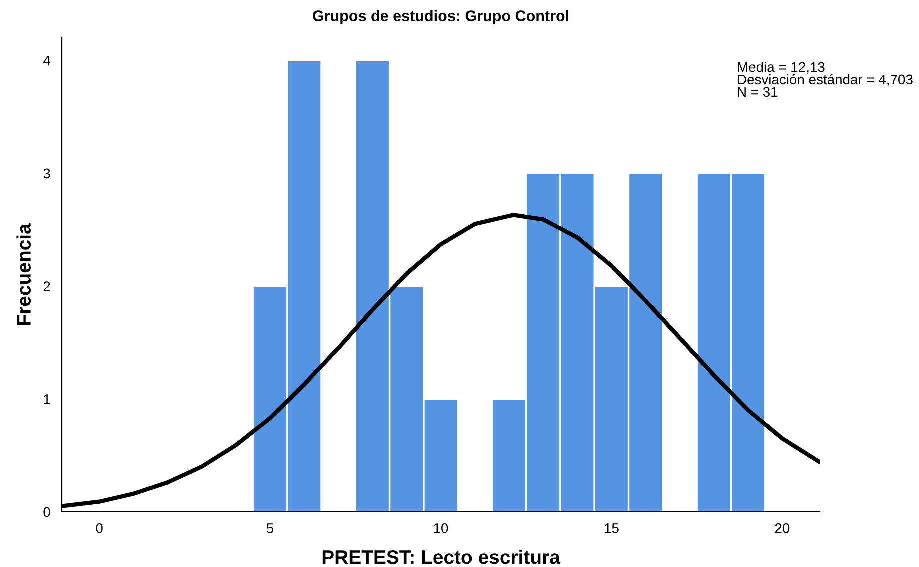  What do you see at coordinates (270, 529) in the screenshot?
I see `x-tick-label: 5` at bounding box center [270, 529].